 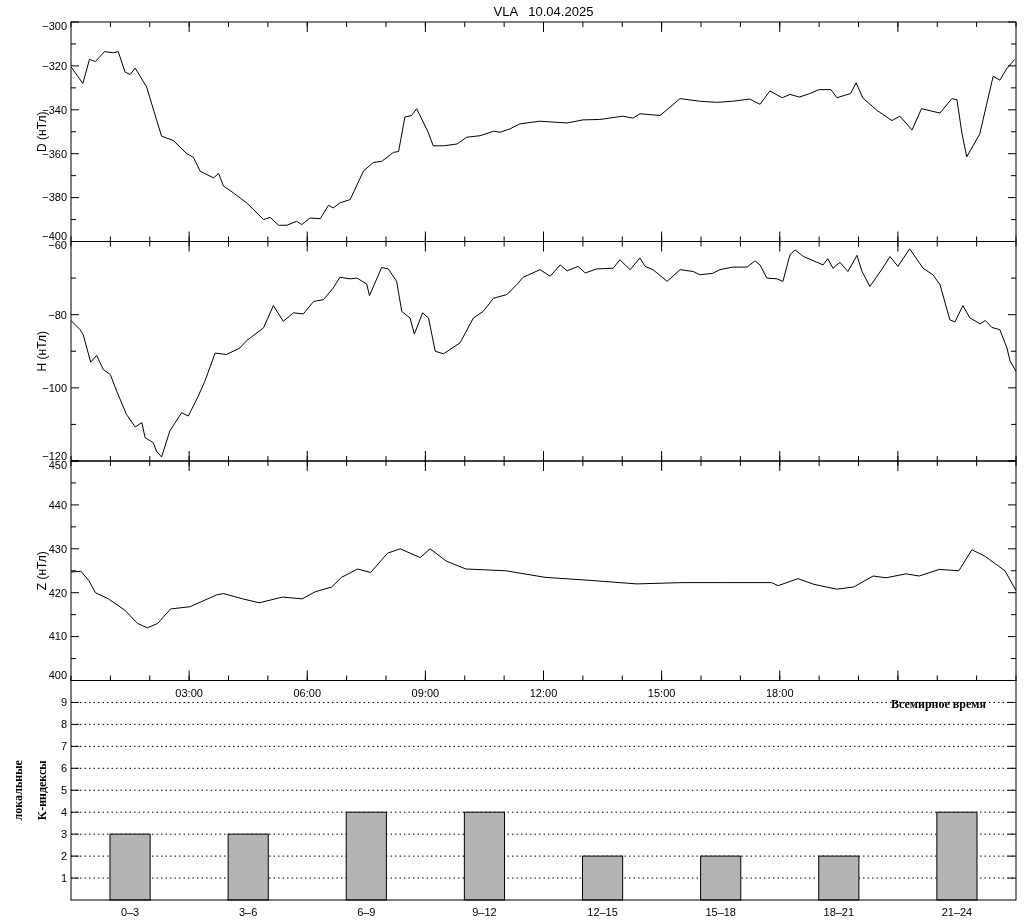 What do you see at coordinates (63, 812) in the screenshot?
I see `y-tick-label: 4` at bounding box center [63, 812].